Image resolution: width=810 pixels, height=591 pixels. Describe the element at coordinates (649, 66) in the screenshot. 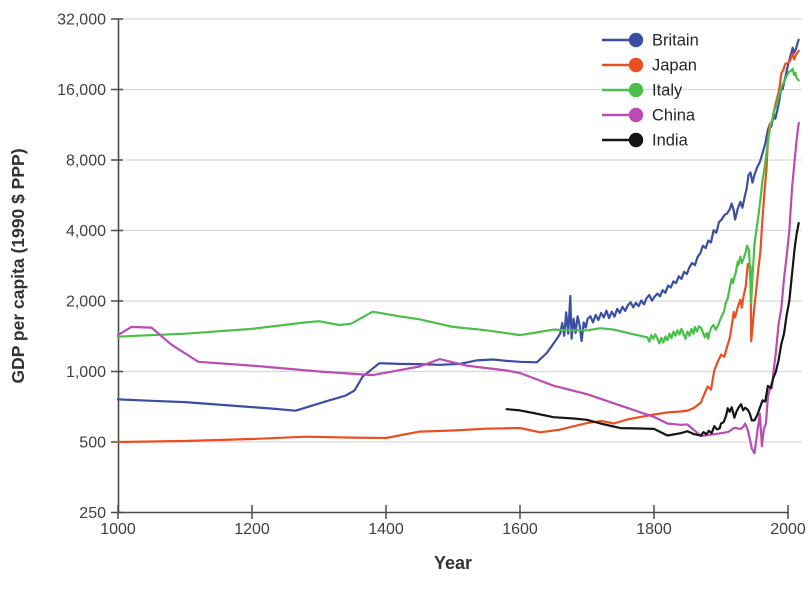

I see `legend-item-japan: Japan` at that location.